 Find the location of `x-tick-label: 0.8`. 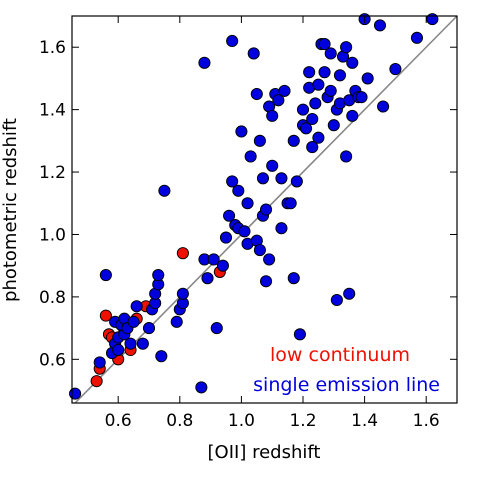

x-tick-label: 0.8 is located at coordinates (179, 421).